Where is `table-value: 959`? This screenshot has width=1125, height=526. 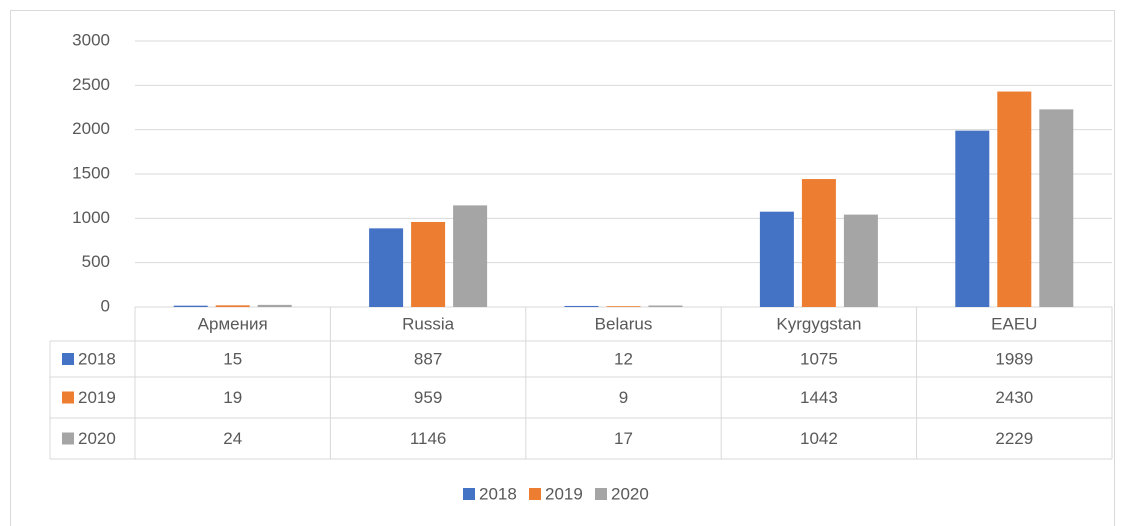
table-value: 959 is located at coordinates (428, 397).